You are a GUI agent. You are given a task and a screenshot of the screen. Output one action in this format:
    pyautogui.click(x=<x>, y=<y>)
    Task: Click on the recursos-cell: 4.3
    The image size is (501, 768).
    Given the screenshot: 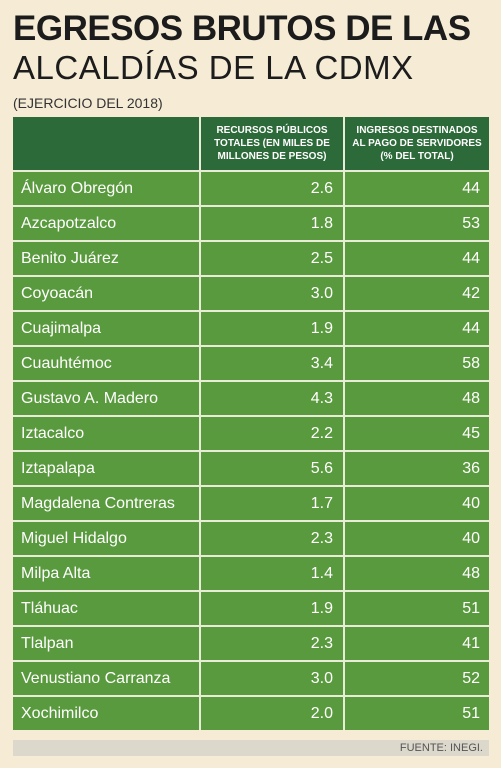 What is the action you would take?
    pyautogui.click(x=271, y=398)
    